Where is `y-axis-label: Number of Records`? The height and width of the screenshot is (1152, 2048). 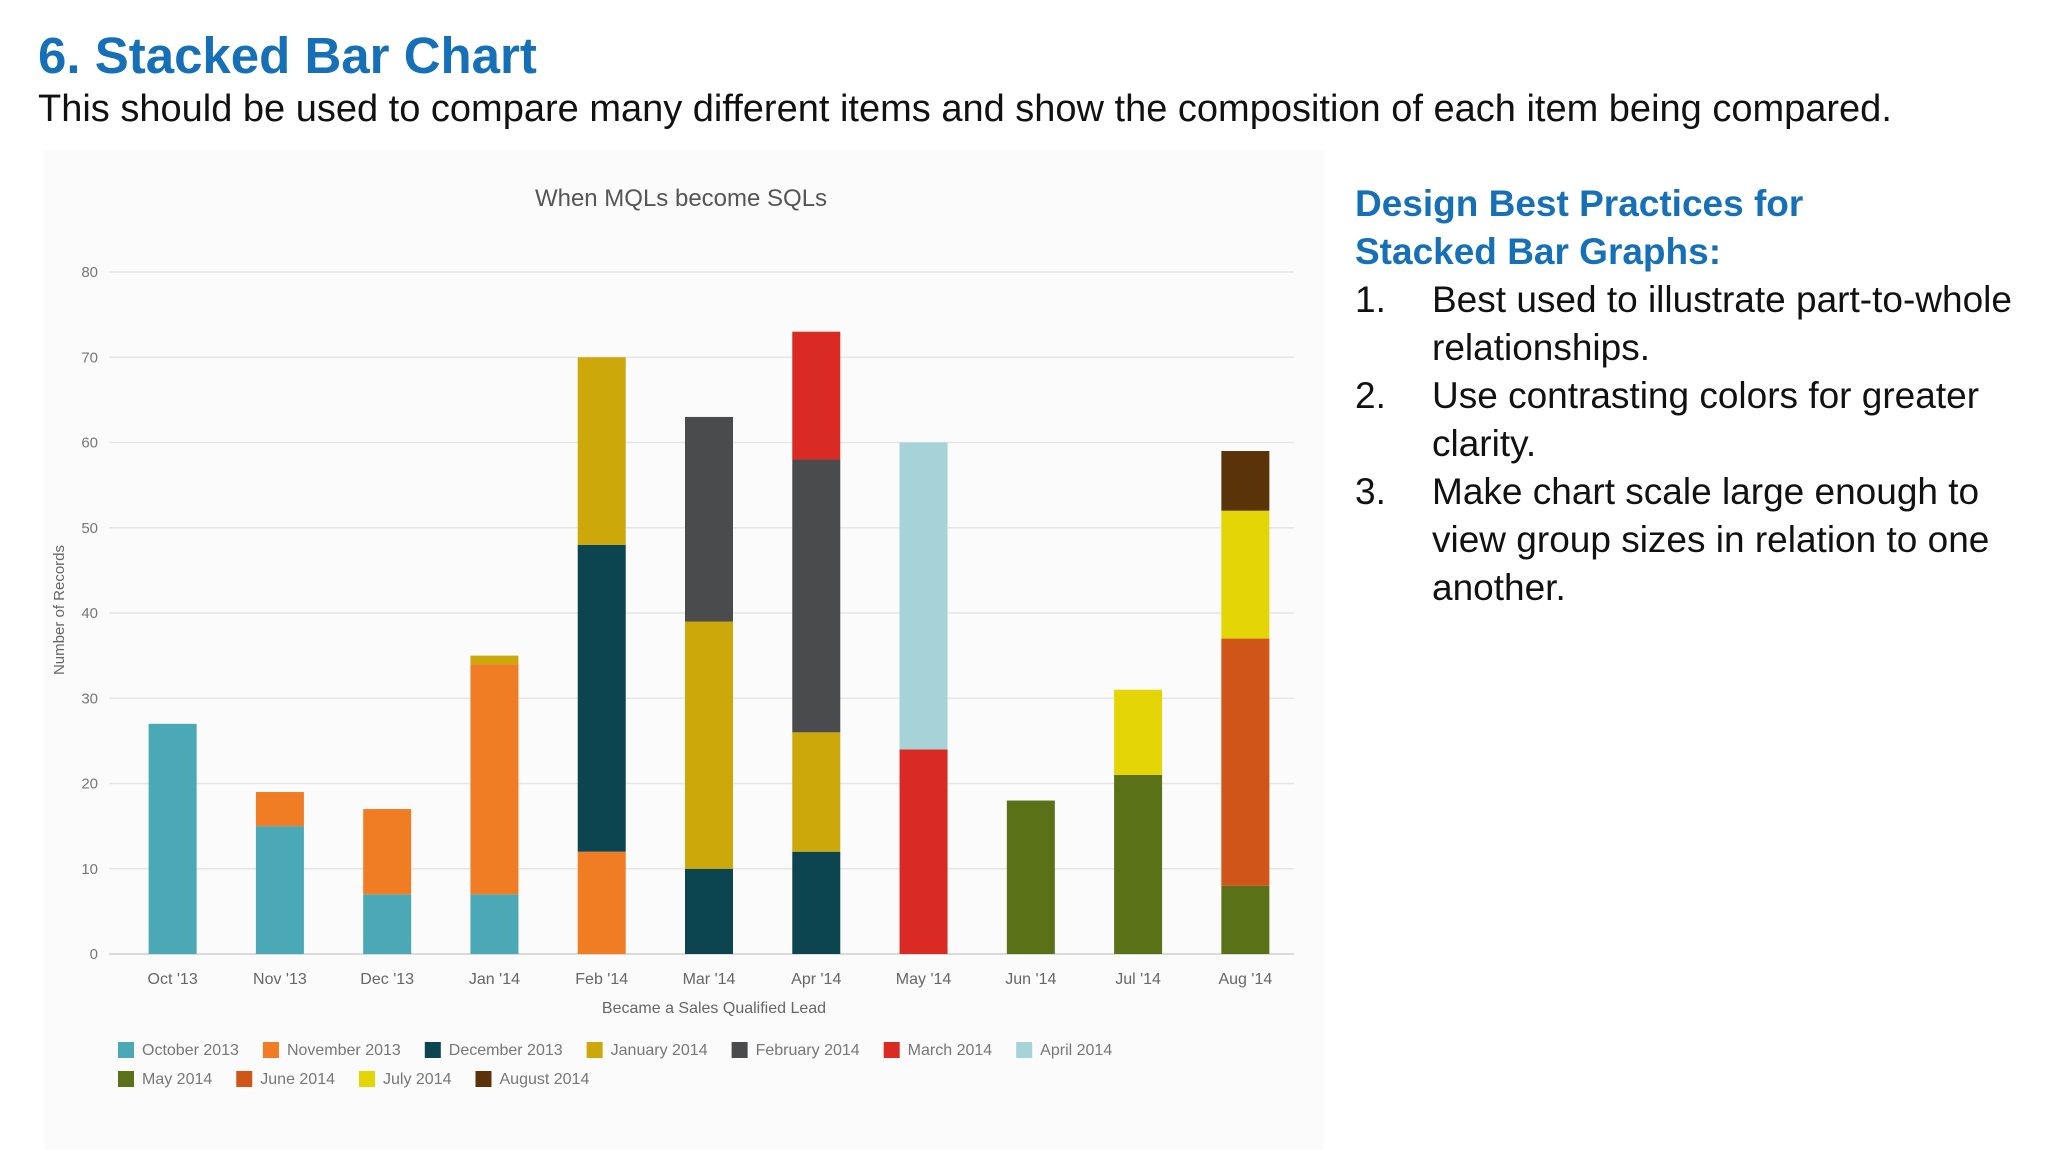 y-axis-label: Number of Records is located at coordinates (59, 610).